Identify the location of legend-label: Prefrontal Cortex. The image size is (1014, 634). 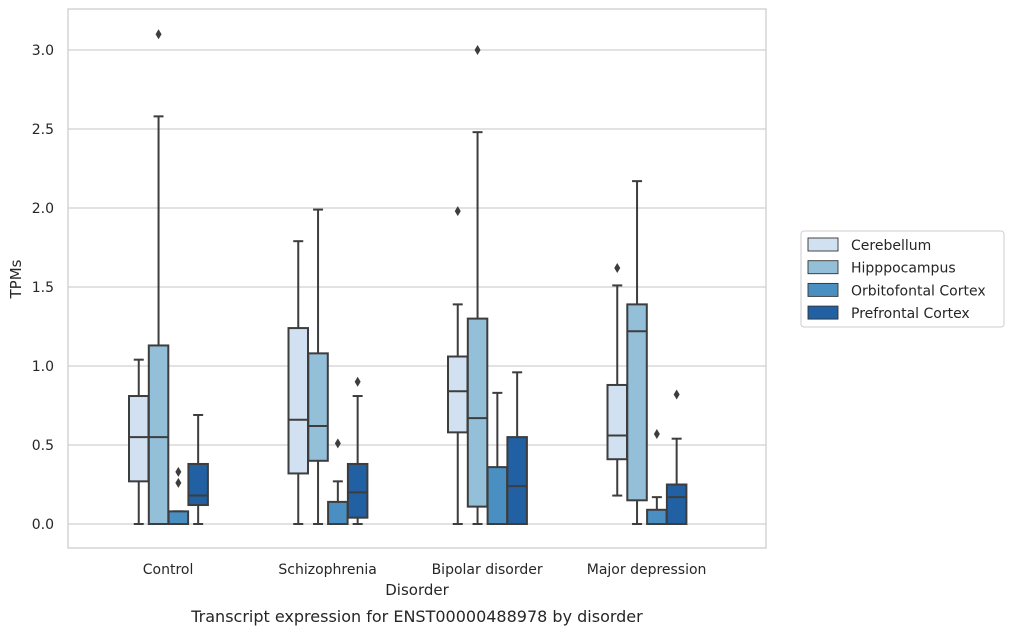
(910, 314).